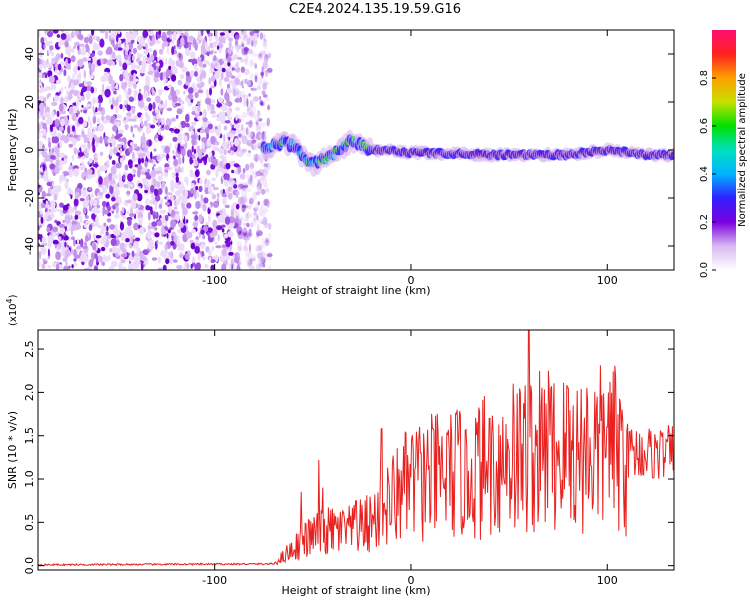 The width and height of the screenshot is (750, 600). What do you see at coordinates (29, 150) in the screenshot?
I see `y-tick-label: 0` at bounding box center [29, 150].